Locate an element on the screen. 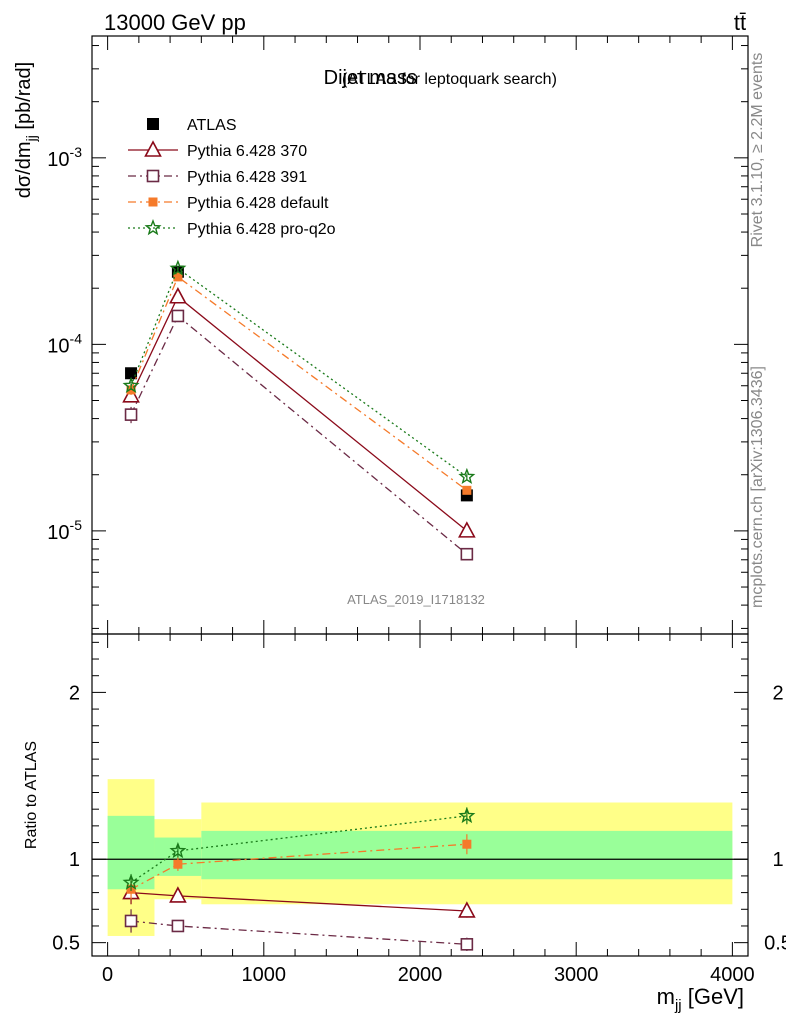  legend-label: ATLAS is located at coordinates (212, 125).